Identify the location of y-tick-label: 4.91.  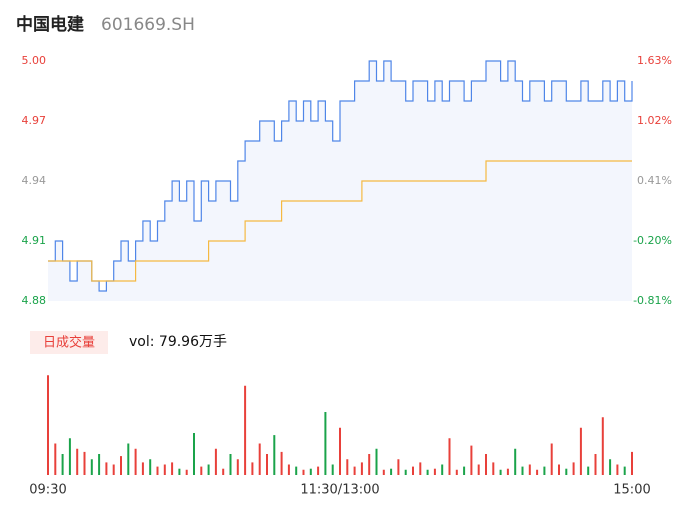
(34, 240).